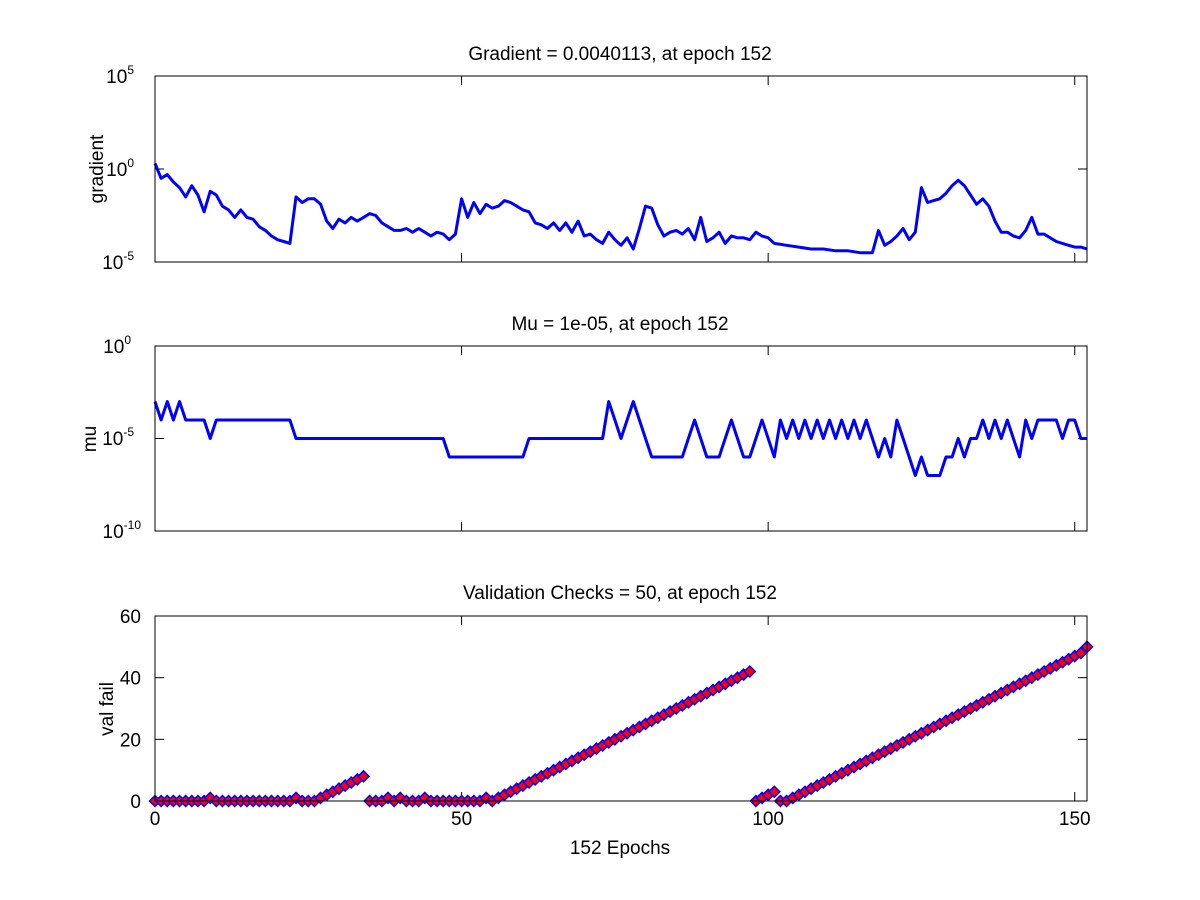 This screenshot has height=900, width=1200. Describe the element at coordinates (155, 819) in the screenshot. I see `x-tick-label: 0` at that location.